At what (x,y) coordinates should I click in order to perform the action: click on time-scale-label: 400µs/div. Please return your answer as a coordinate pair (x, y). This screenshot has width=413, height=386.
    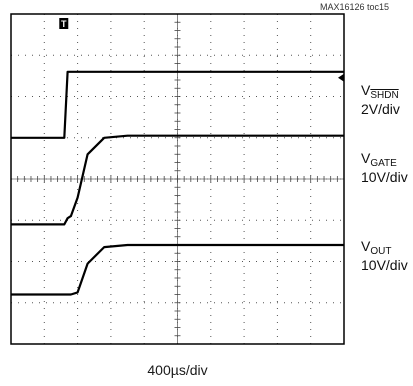
    Looking at the image, I should click on (177, 370).